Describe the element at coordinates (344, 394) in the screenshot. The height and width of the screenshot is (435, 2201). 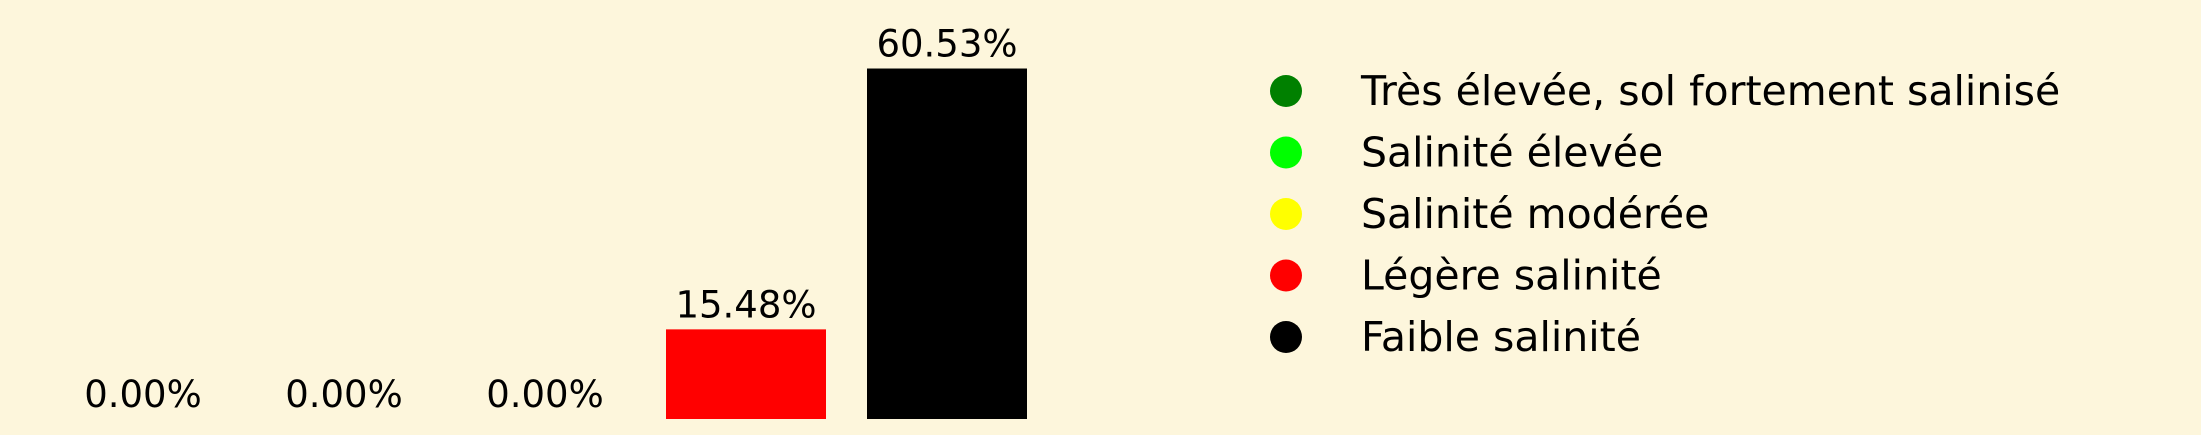
I see `bar-value-label-1: 0.00%` at that location.